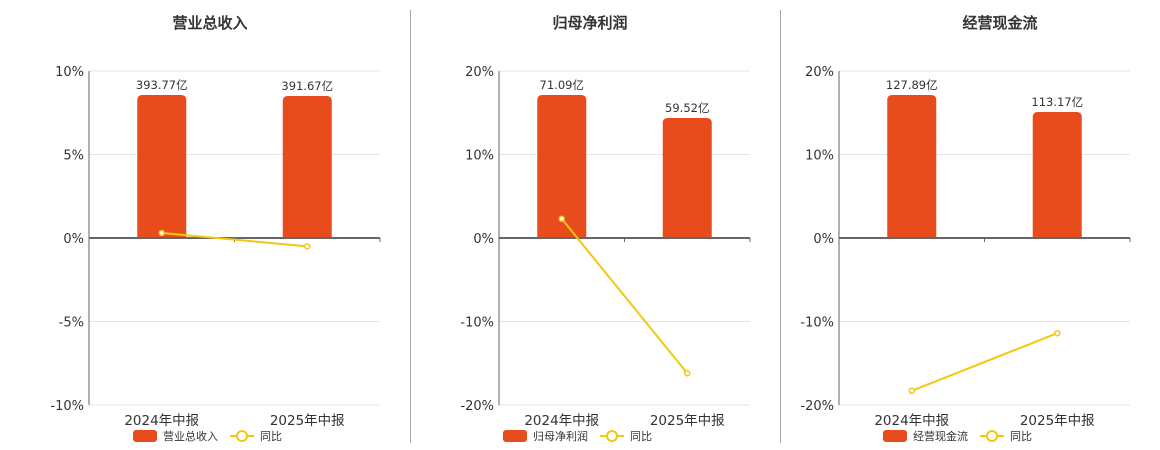 This screenshot has width=1160, height=450. I want to click on bar-legend-label: 营业总收入, so click(190, 436).